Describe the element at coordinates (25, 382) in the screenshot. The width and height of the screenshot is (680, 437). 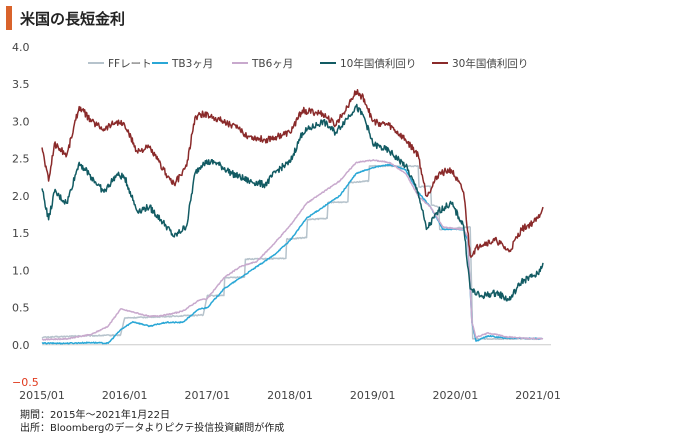
I see `y-tick-label: −0.5` at that location.